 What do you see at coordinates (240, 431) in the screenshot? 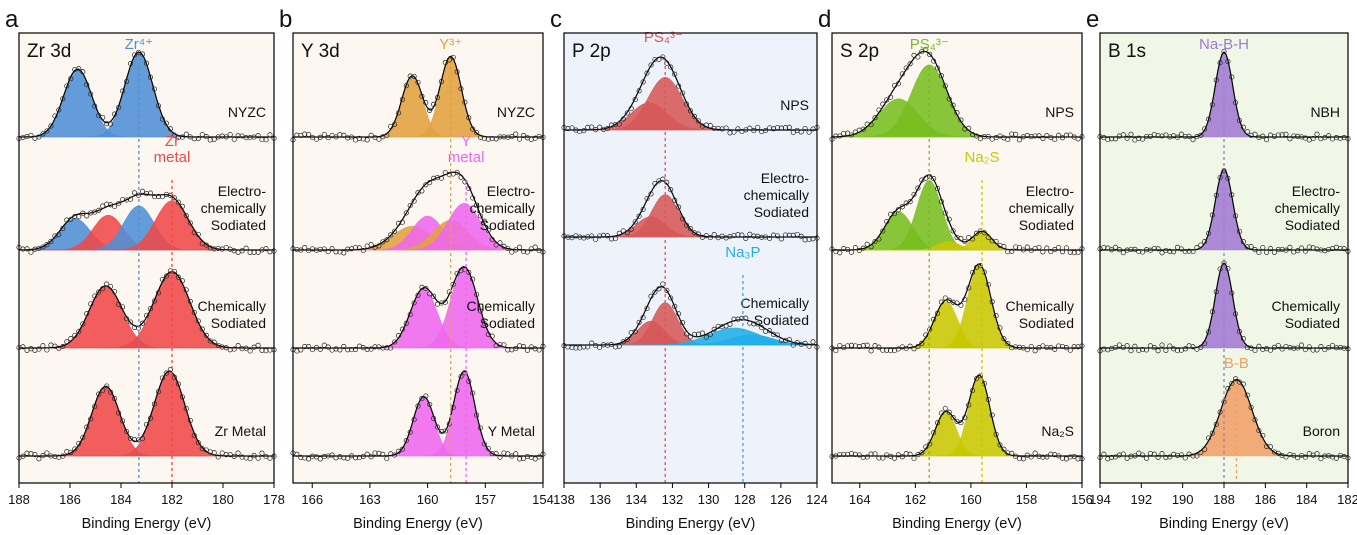
I see `trace-label: Zr Metal` at bounding box center [240, 431].